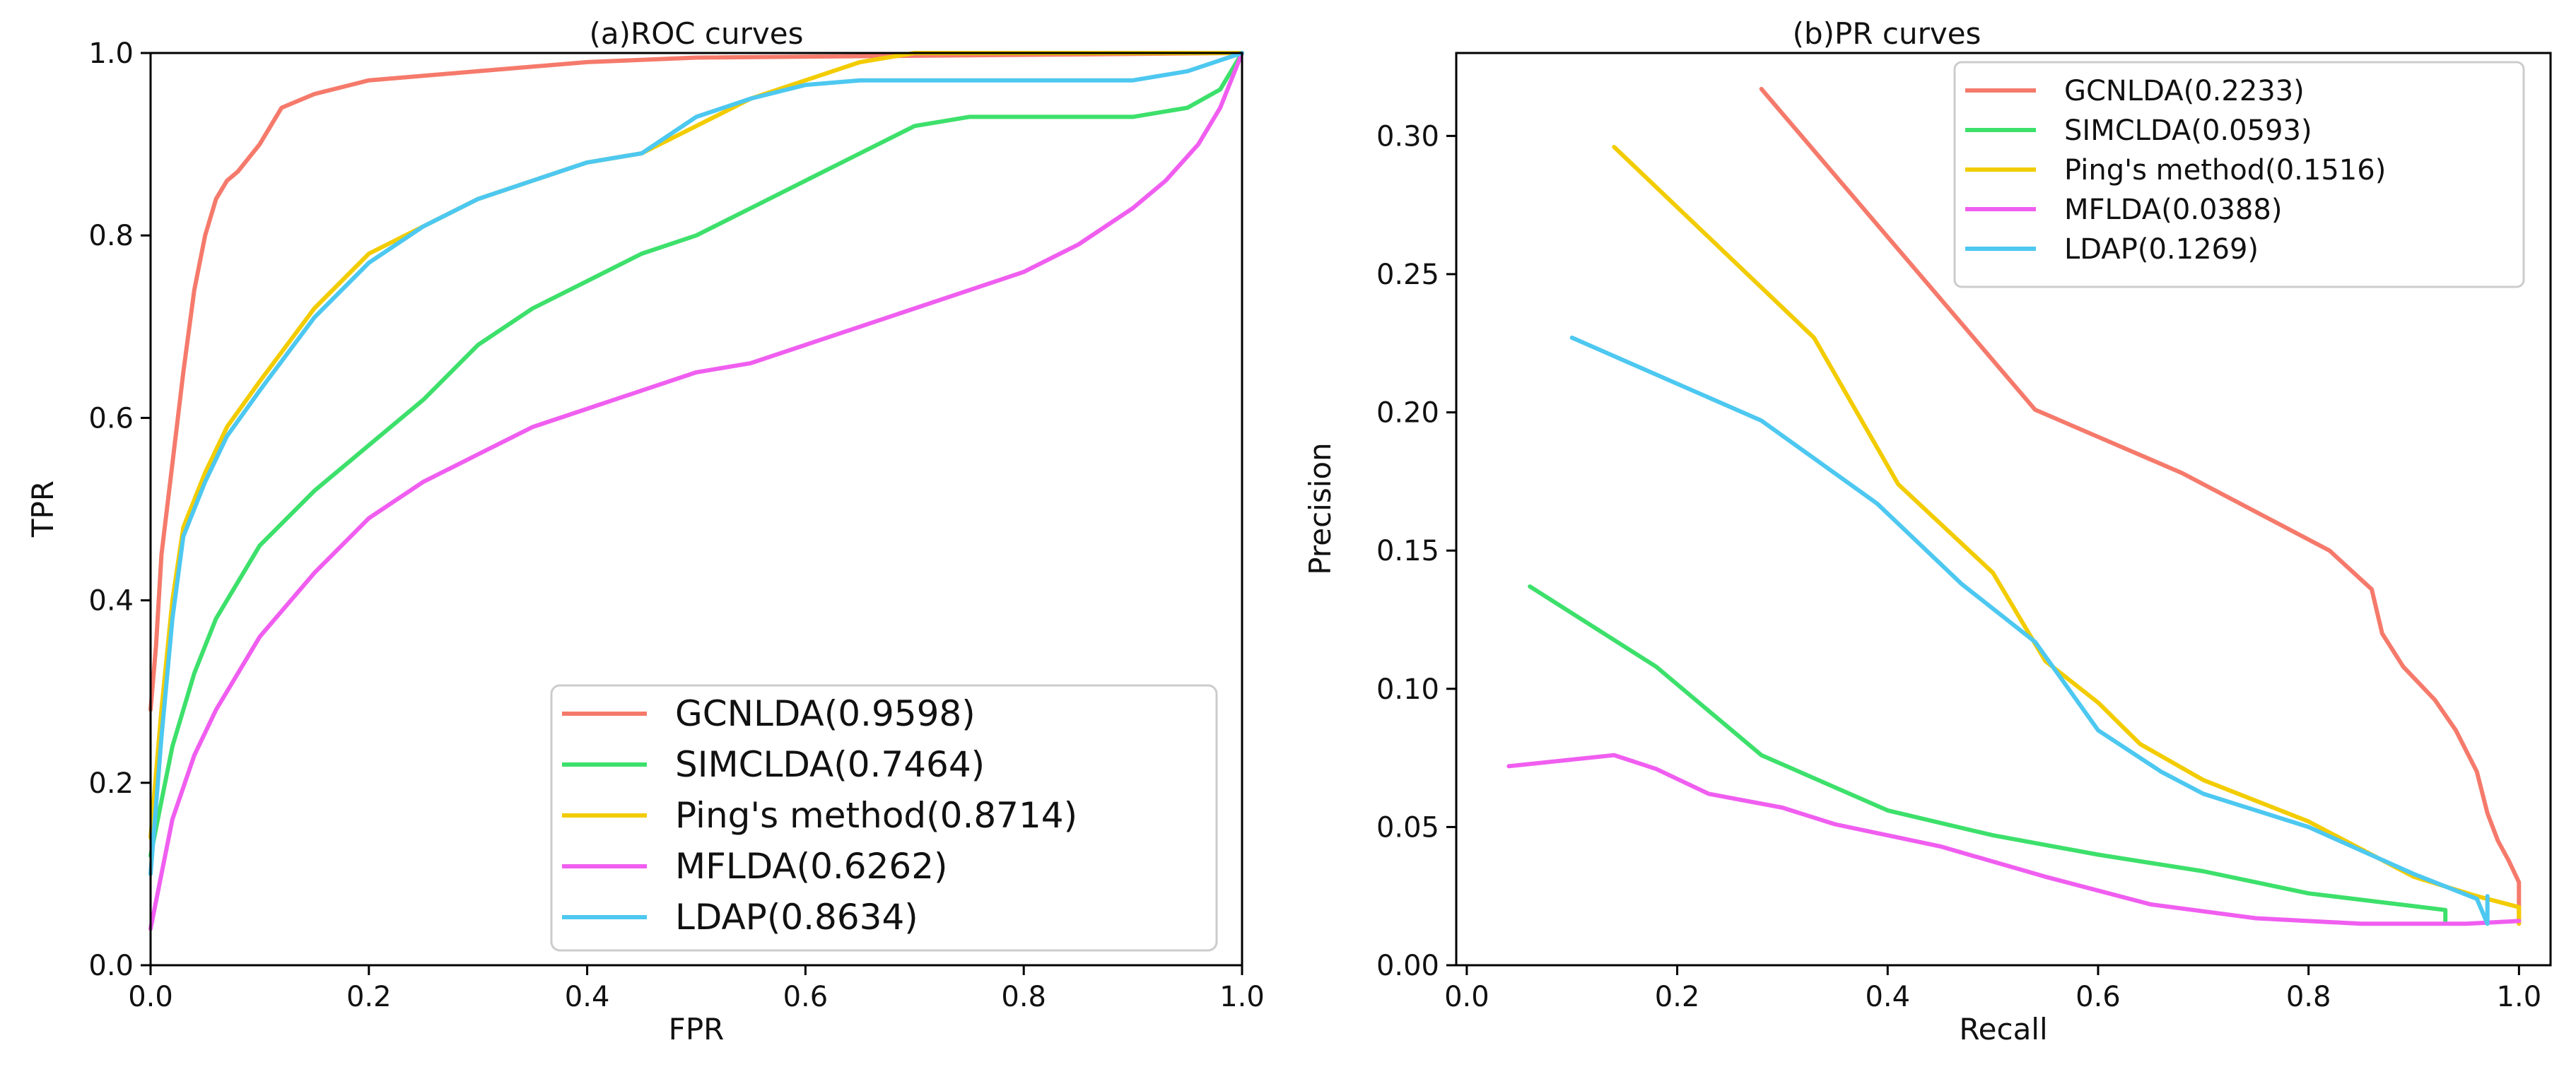  Describe the element at coordinates (111, 601) in the screenshot. I see `roc-y-tick-label: 0.4` at that location.